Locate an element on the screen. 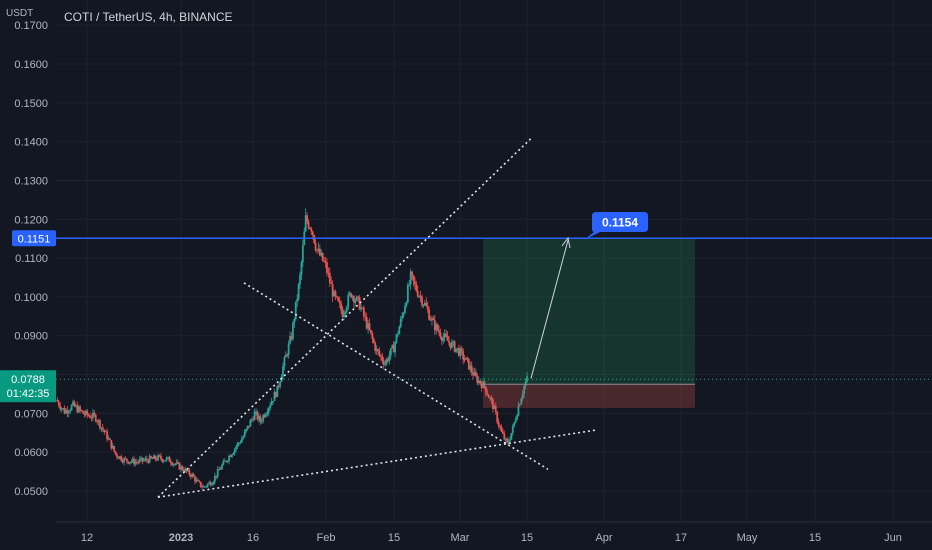  y-tick-label: 0.1100 is located at coordinates (31, 259).